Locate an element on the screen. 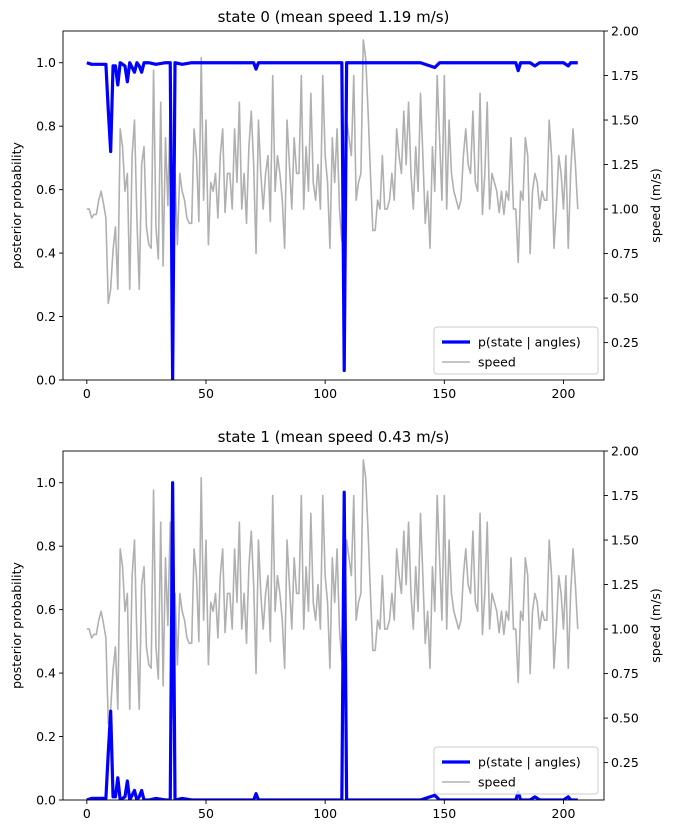 Image resolution: width=674 pixels, height=839 pixels. chart-title: state 0 (mean speed 1.19 m/s) is located at coordinates (334, 17).